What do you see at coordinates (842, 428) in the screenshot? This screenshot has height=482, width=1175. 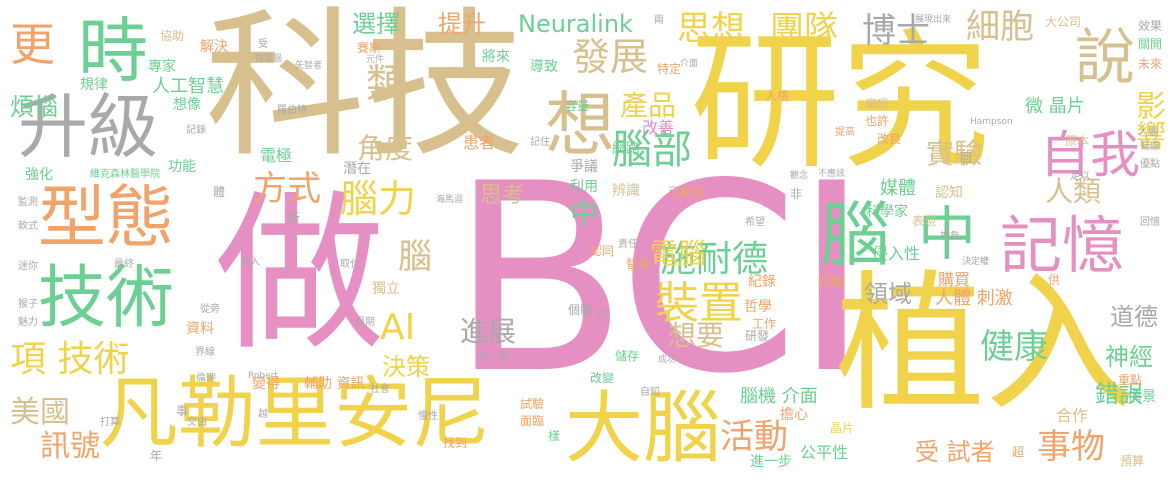 I see `cloud-word: 晶片` at bounding box center [842, 428].